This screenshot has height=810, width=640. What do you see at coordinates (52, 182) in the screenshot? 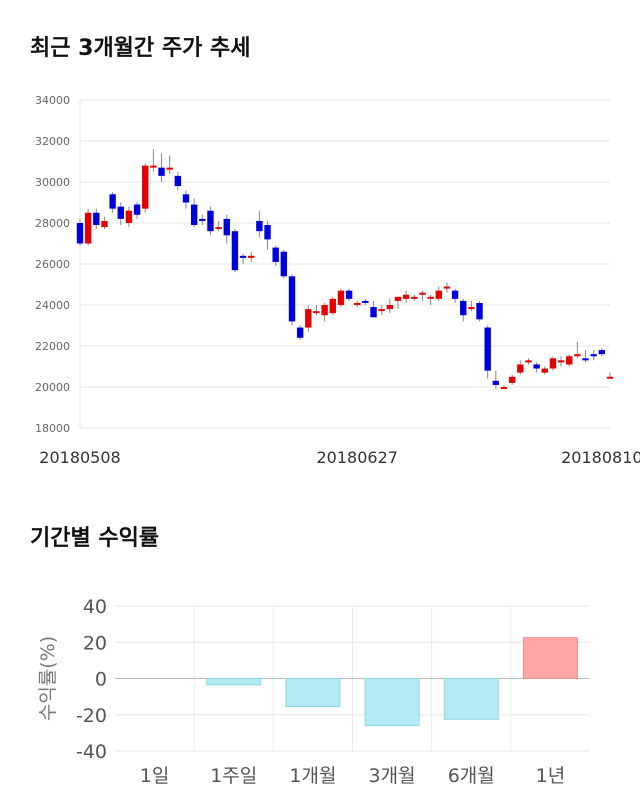
I see `y-tick-label: 30000` at bounding box center [52, 182].